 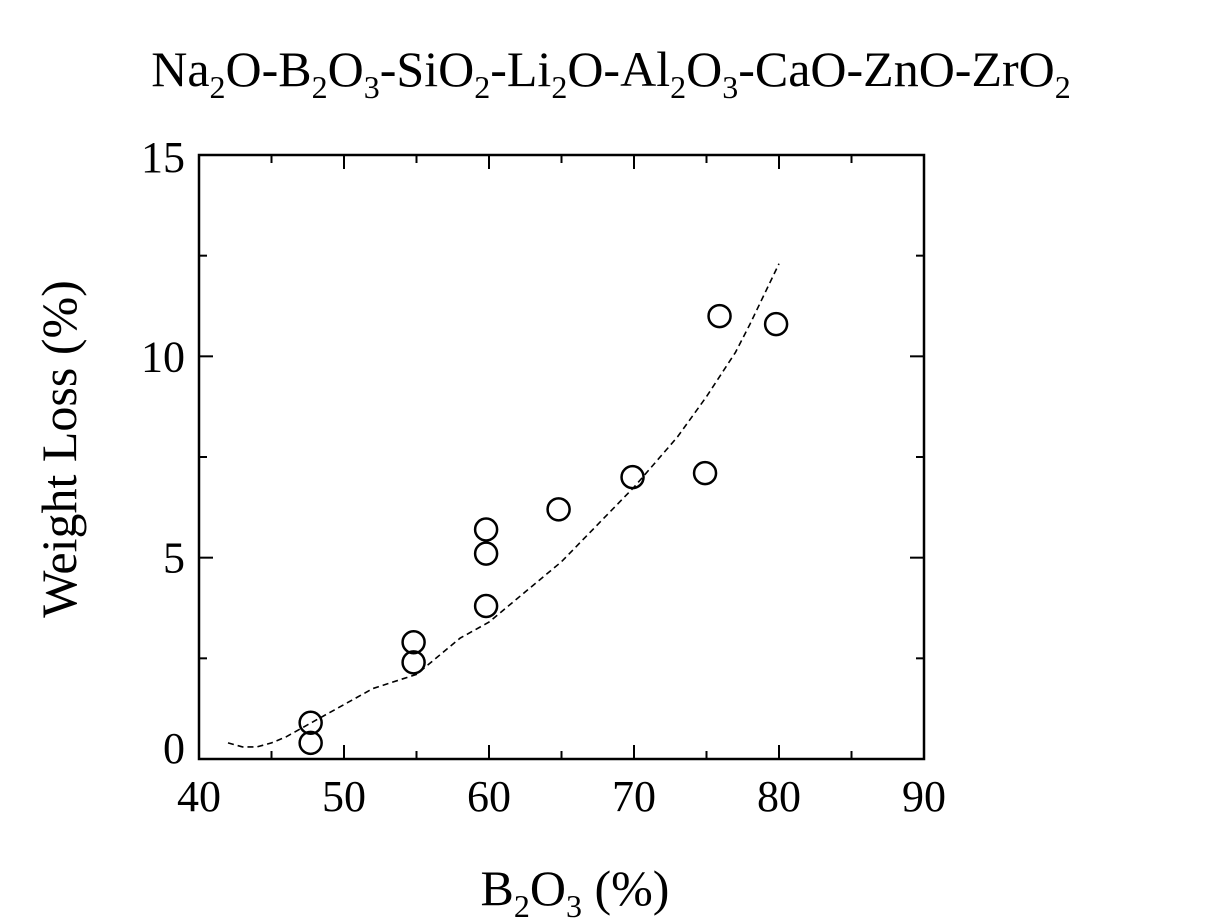 I want to click on y-tick-label: 0, so click(x=174, y=748).